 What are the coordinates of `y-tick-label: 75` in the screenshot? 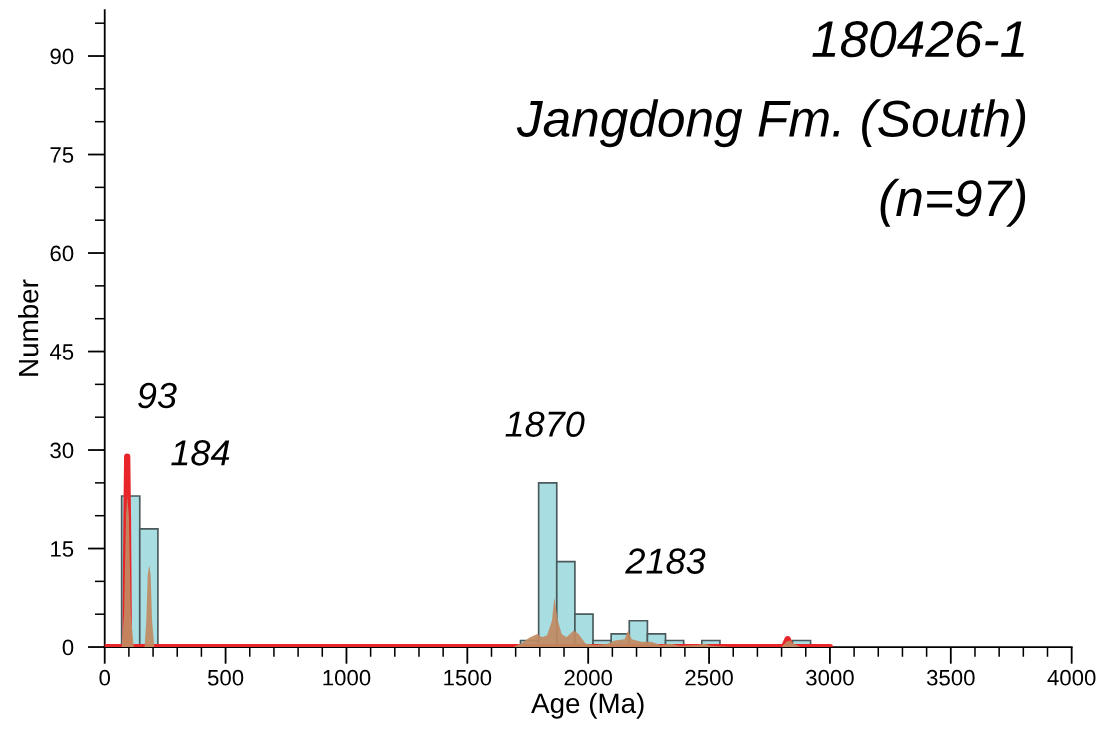 It's located at (62, 155).